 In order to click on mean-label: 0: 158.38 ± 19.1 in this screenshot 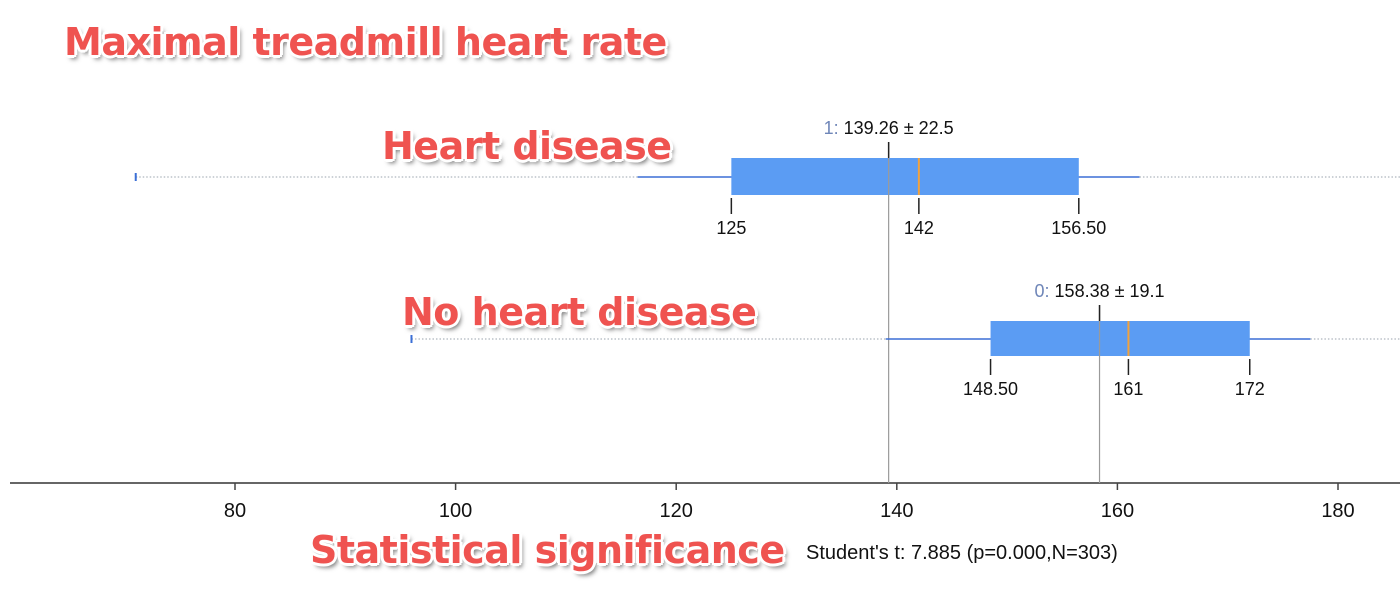, I will do `click(1100, 291)`.